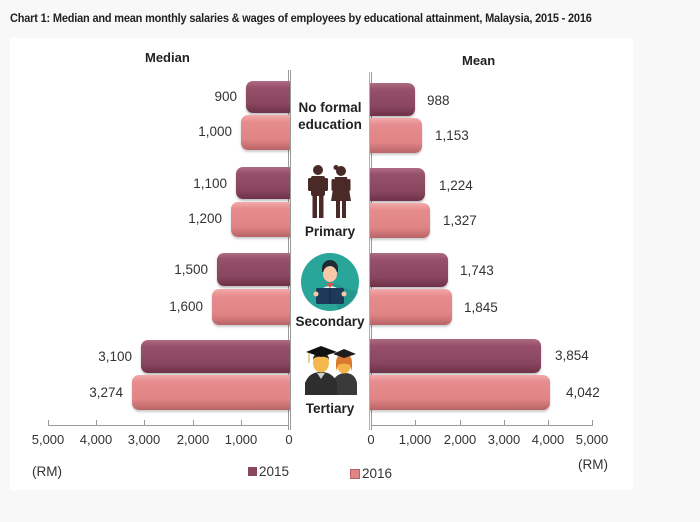 This screenshot has height=522, width=700. What do you see at coordinates (274, 471) in the screenshot?
I see `legend-label-2015: 2015` at bounding box center [274, 471].